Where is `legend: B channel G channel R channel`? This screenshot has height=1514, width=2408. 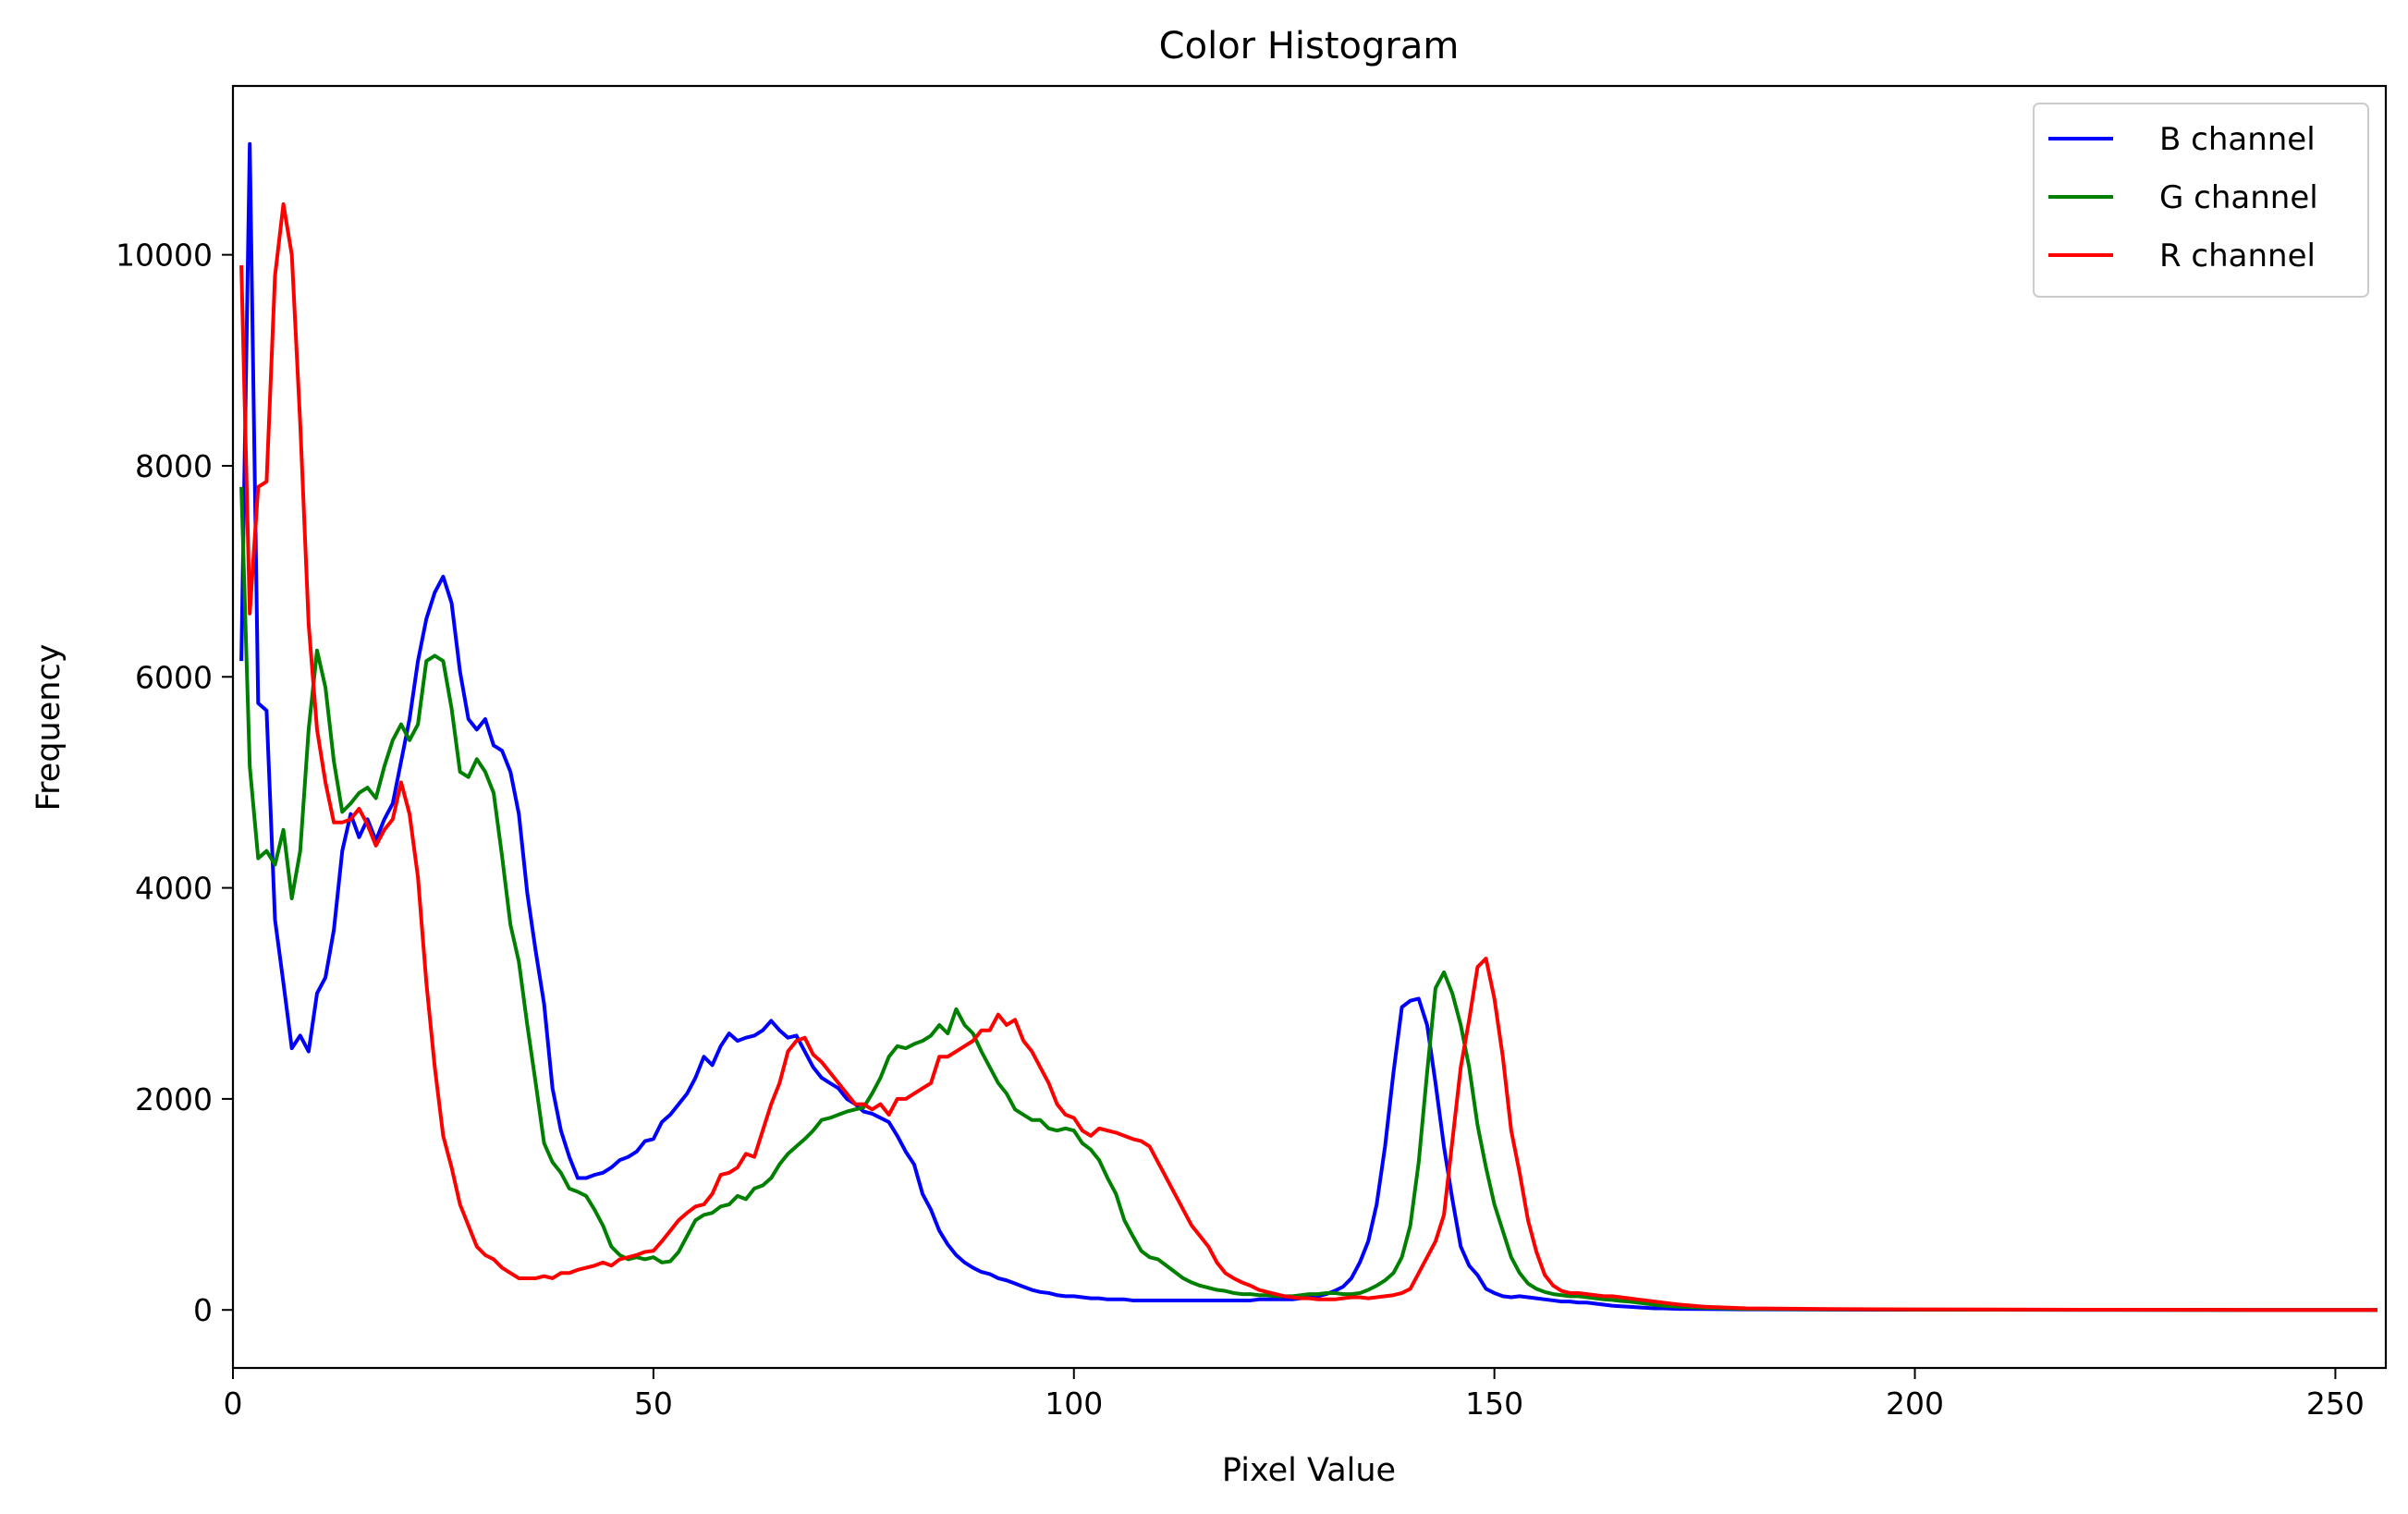
legend: B channel G channel R channel is located at coordinates (2201, 201).